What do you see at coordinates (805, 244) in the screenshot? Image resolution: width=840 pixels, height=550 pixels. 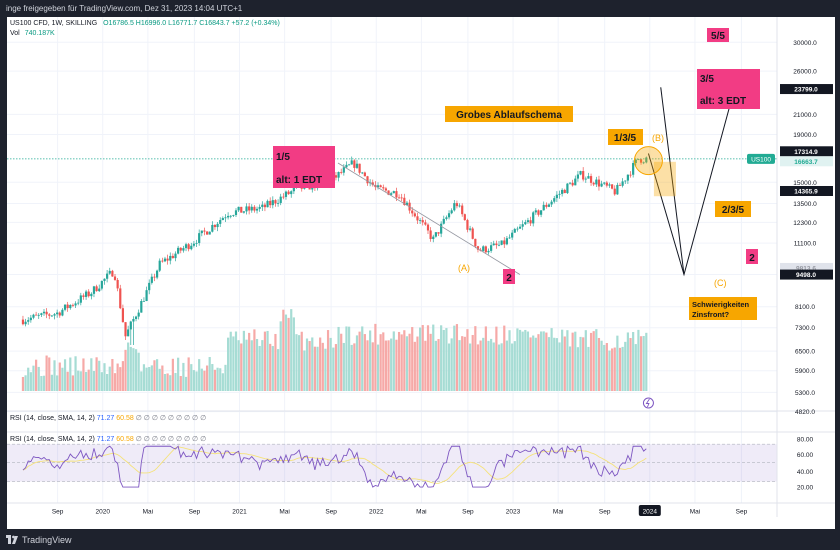 I see `price-tick-label: 11100.0` at bounding box center [805, 244].